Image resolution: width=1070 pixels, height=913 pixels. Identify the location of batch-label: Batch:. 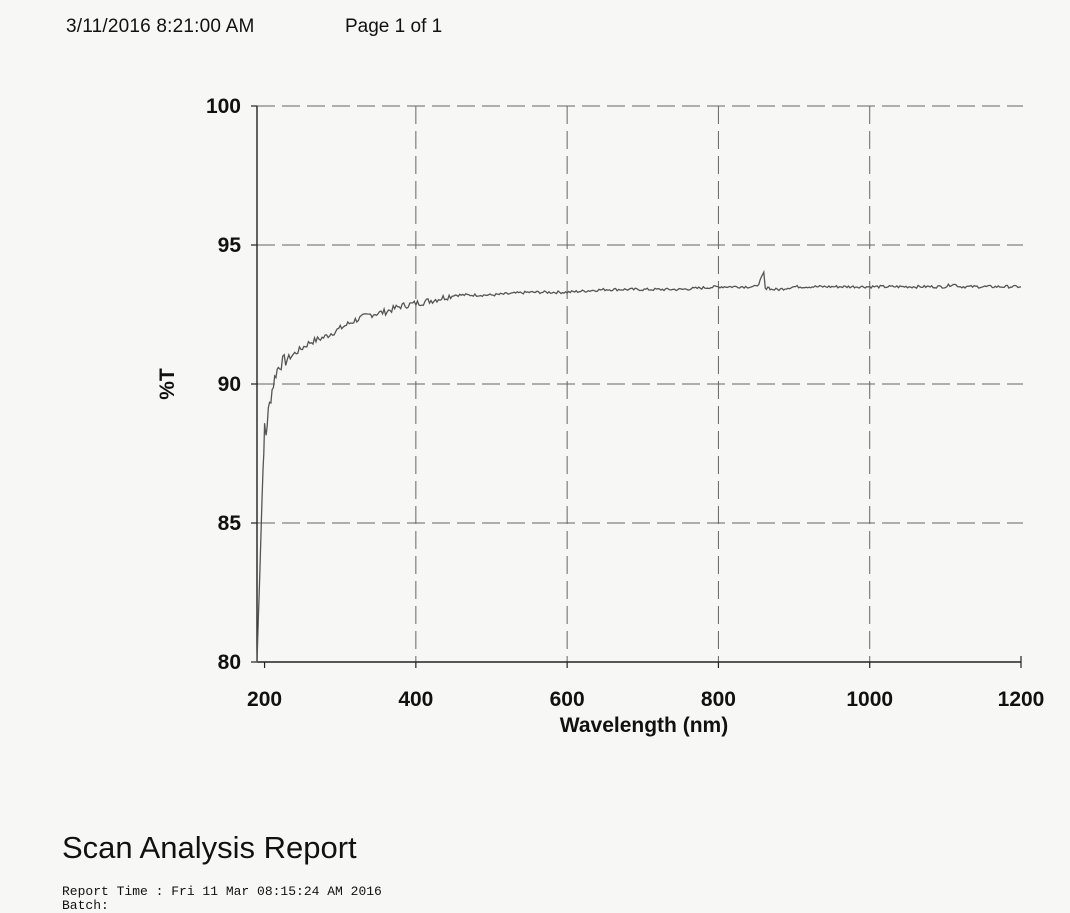
(85, 905).